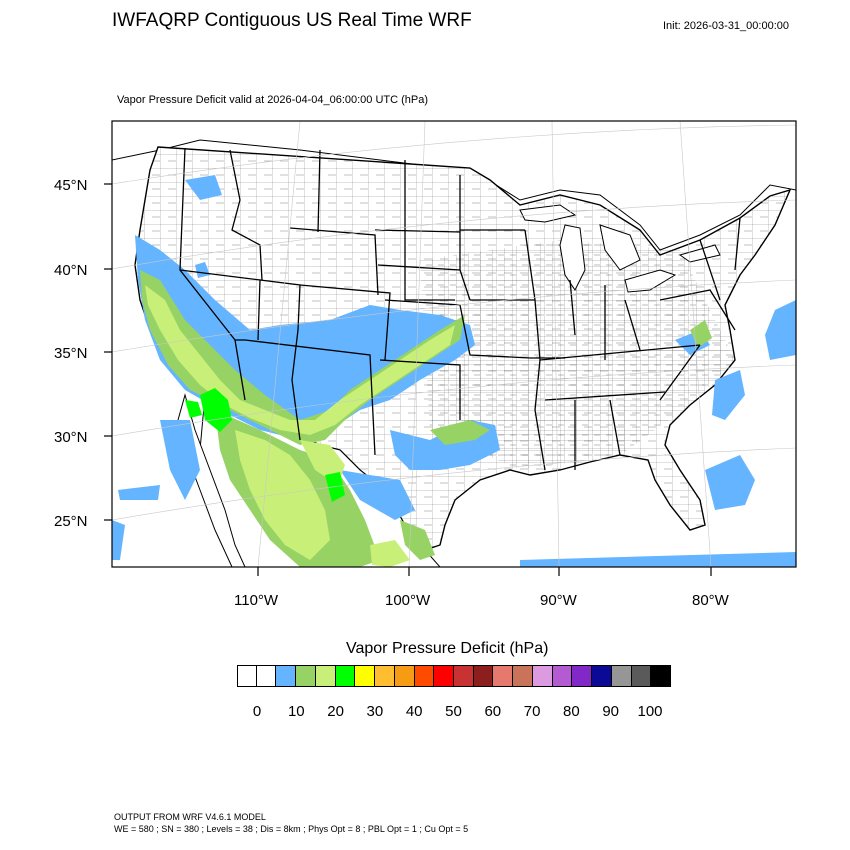 This screenshot has width=850, height=850. What do you see at coordinates (265, 445) in the screenshot?
I see `vpd-brightgreen-shading` at bounding box center [265, 445].